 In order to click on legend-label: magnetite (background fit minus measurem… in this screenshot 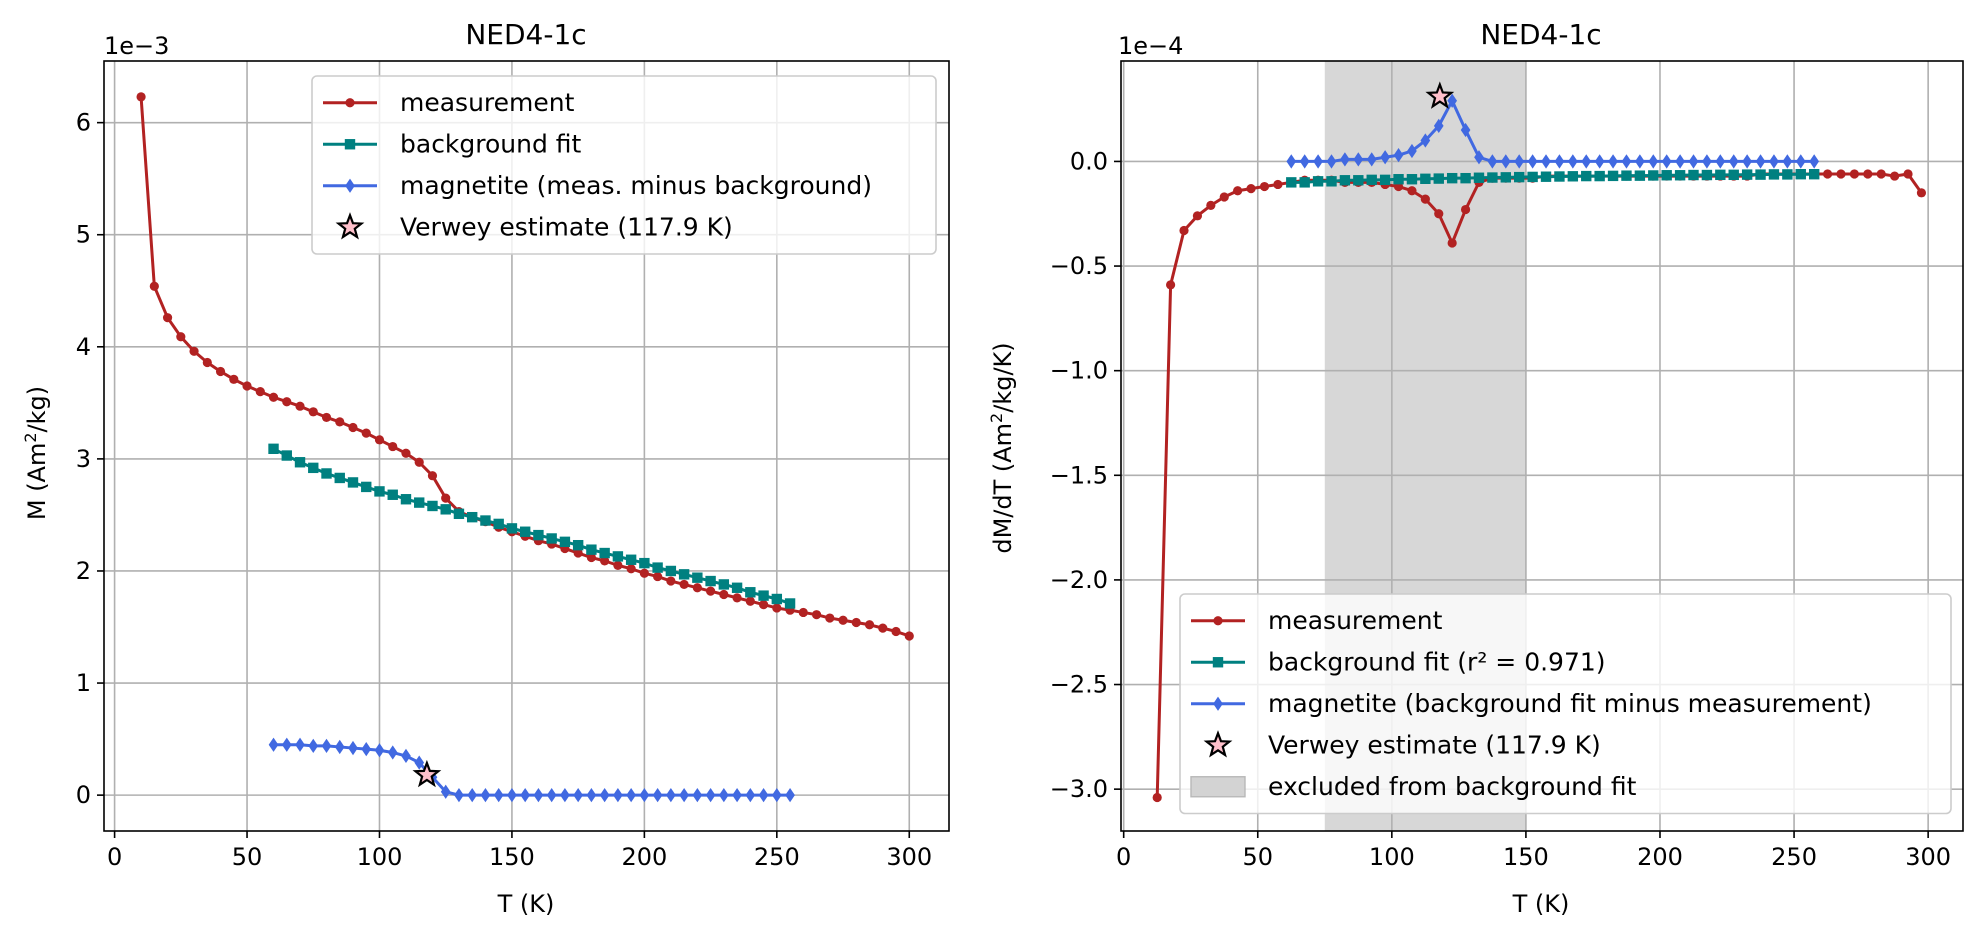, I will do `click(1570, 703)`.